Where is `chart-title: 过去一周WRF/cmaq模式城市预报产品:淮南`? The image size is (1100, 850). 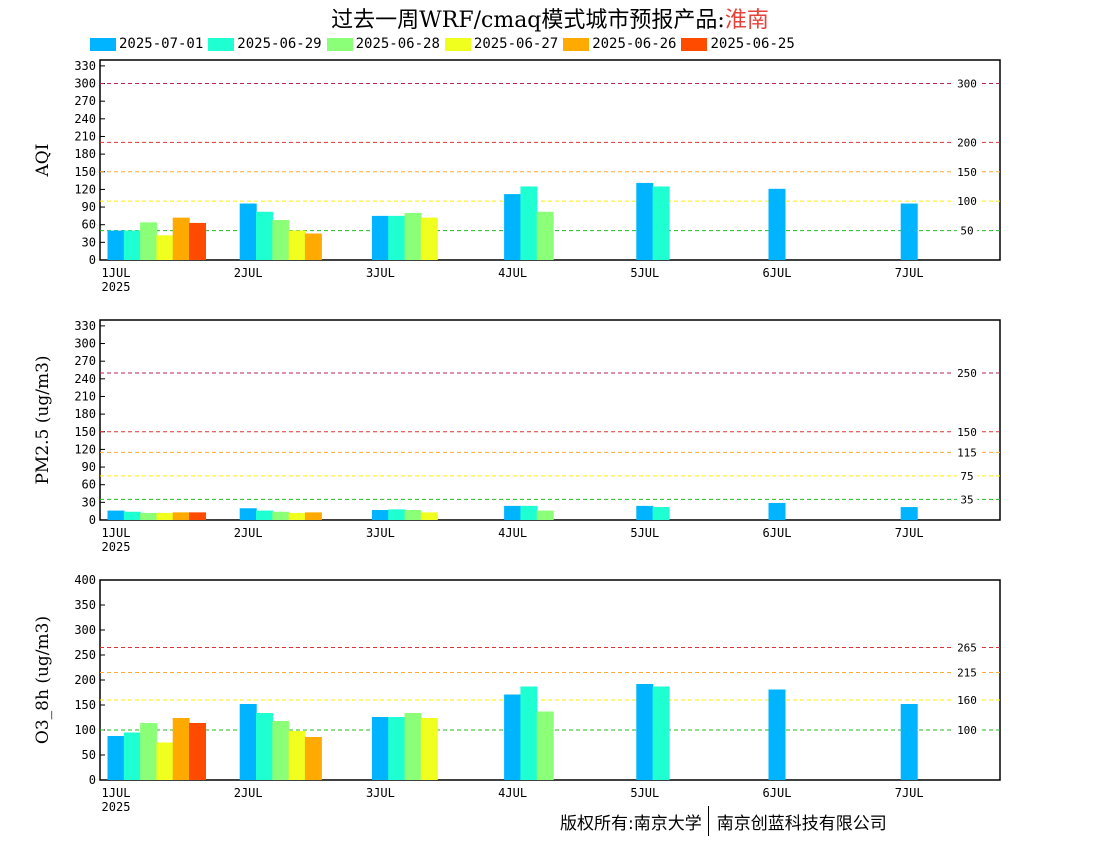
chart-title: 过去一周WRF/cmaq模式城市预报产品:淮南 is located at coordinates (550, 18).